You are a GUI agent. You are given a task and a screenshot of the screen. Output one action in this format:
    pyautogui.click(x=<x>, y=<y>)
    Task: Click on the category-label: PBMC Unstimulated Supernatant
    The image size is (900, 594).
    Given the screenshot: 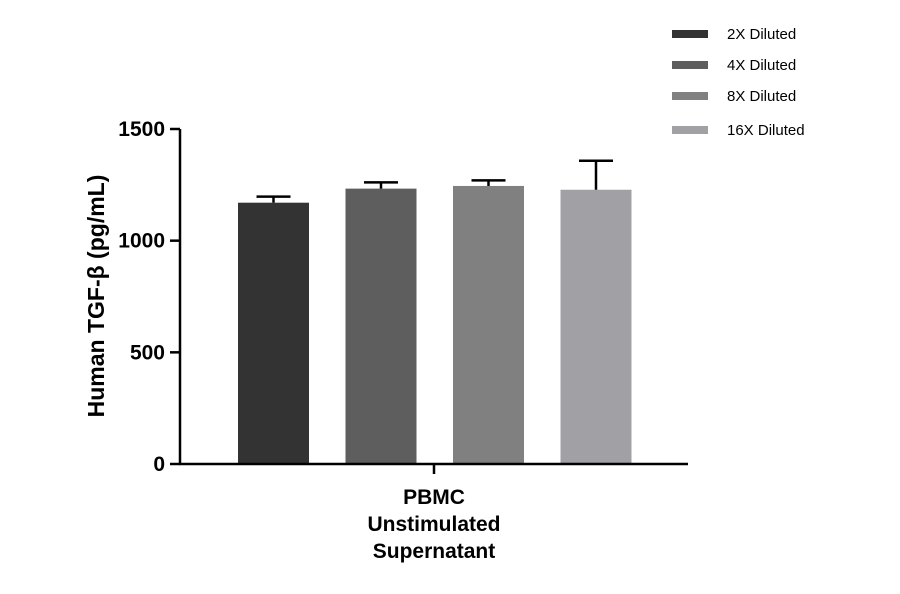 What is the action you would take?
    pyautogui.click(x=433, y=524)
    